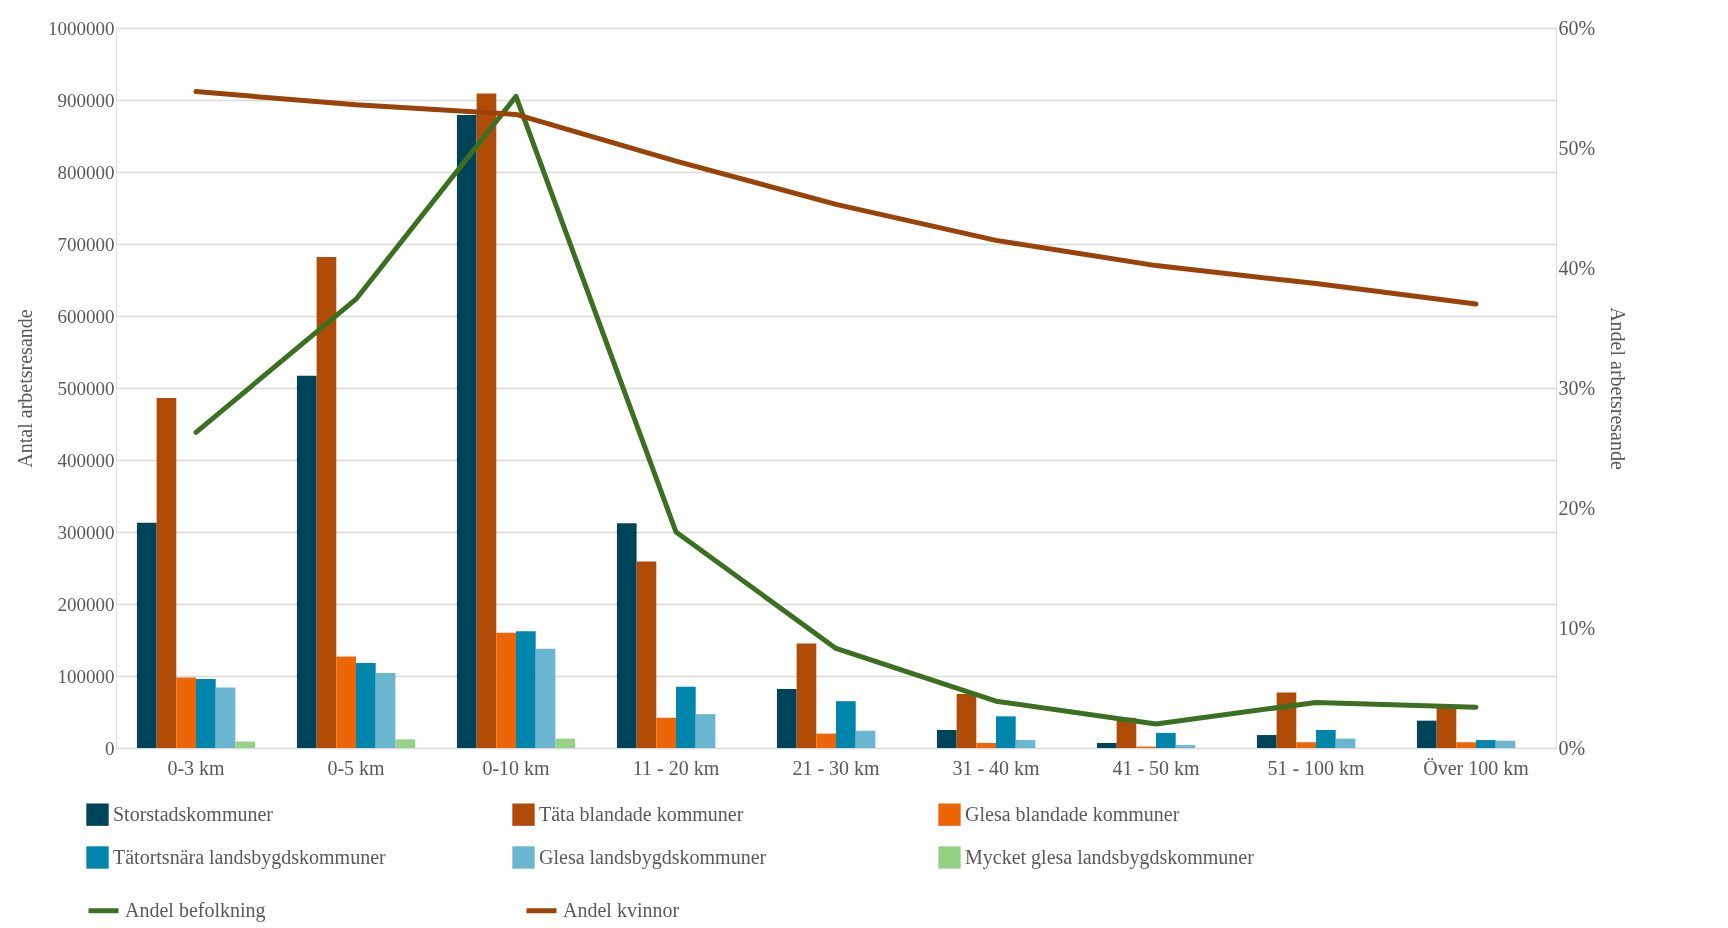  Describe the element at coordinates (356, 767) in the screenshot. I see `x-tick-label: 0-5 km` at that location.